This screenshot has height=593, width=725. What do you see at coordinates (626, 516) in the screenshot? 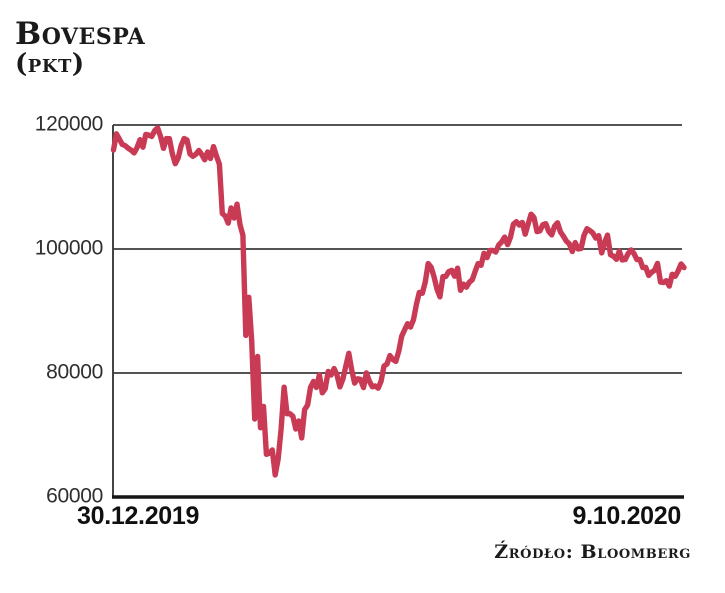
I see `x-axis-end-date: 9.10.2020` at bounding box center [626, 516].